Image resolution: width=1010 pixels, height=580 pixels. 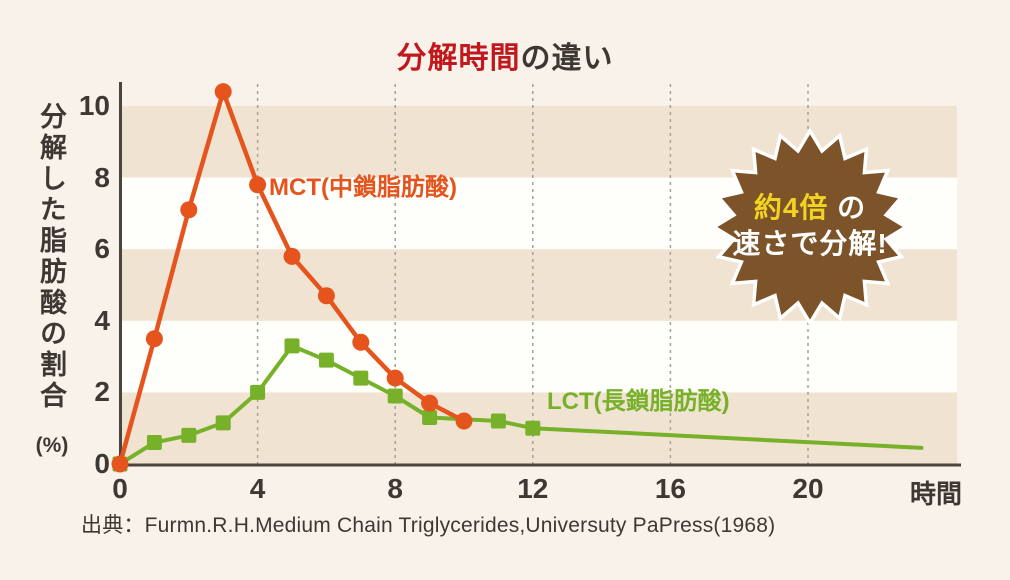 What do you see at coordinates (567, 58) in the screenshot?
I see `title-rest: の違い` at bounding box center [567, 58].